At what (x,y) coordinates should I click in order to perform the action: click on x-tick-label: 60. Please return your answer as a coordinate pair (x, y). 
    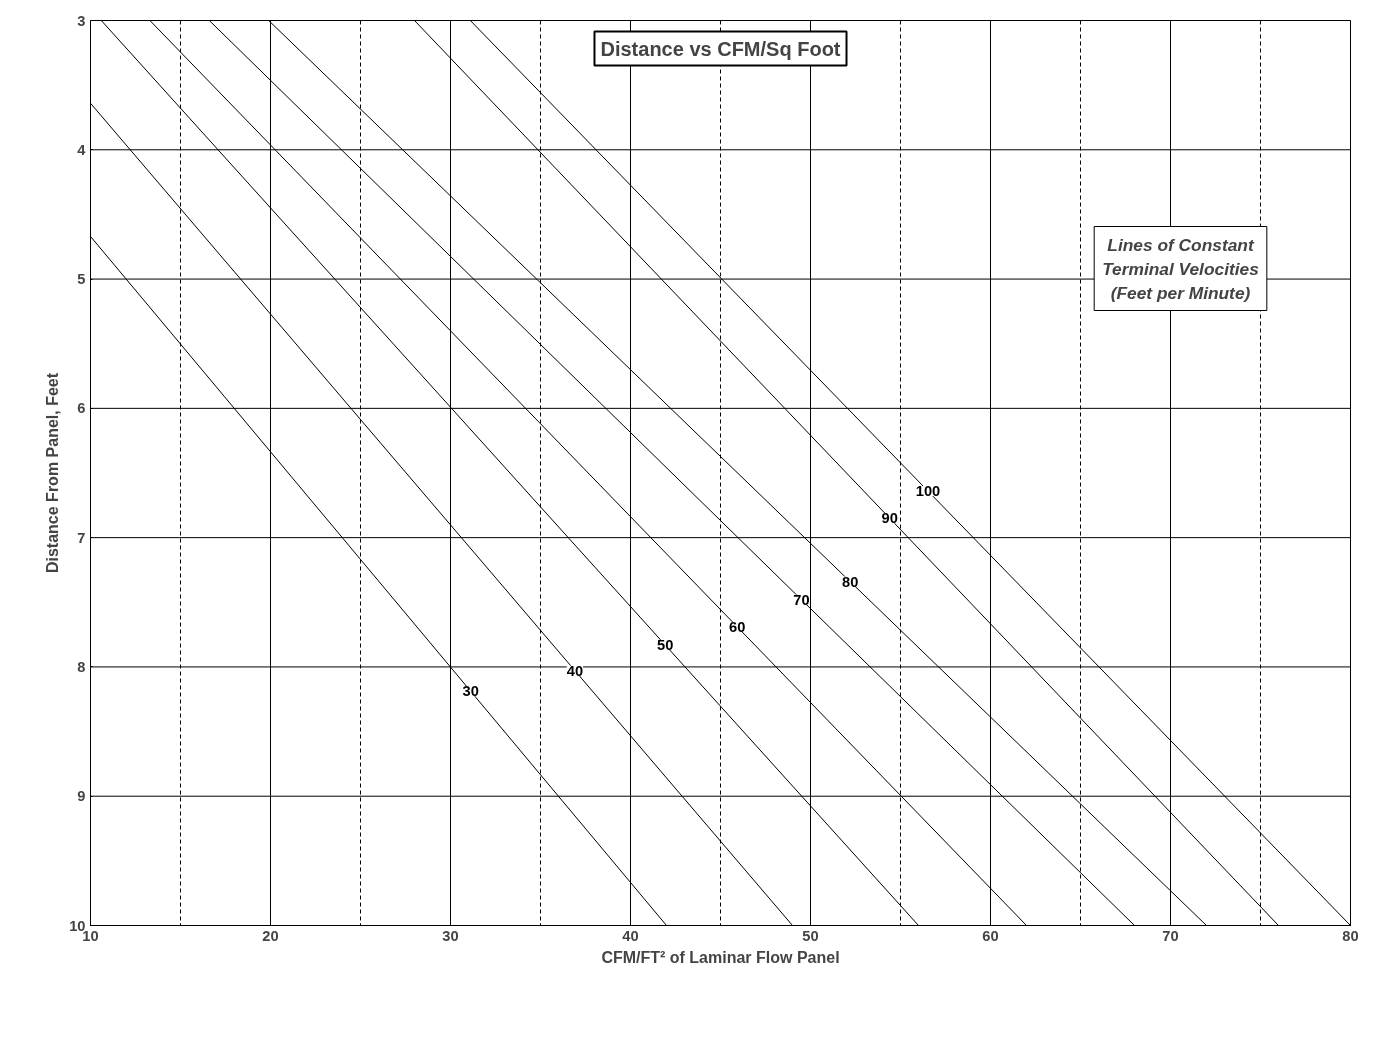
    Looking at the image, I should click on (990, 935).